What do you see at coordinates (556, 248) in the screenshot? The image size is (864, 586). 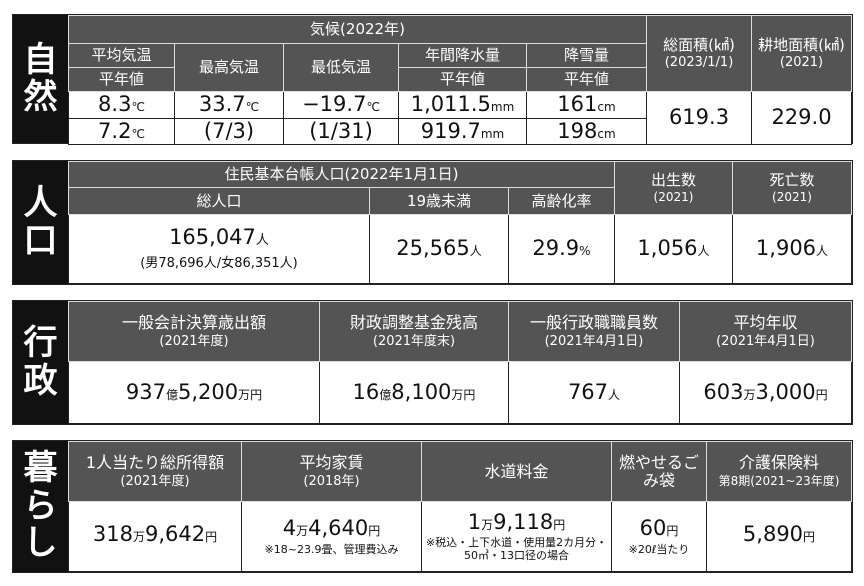 I see `text: 29.9` at bounding box center [556, 248].